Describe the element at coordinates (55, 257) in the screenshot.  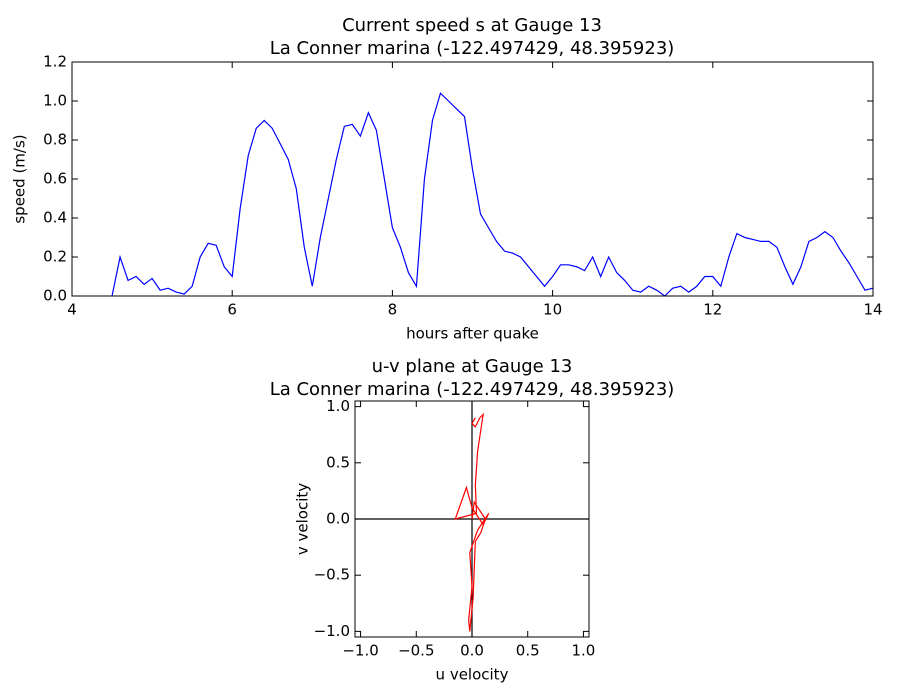
I see `y-tick-label: 0.2` at that location.